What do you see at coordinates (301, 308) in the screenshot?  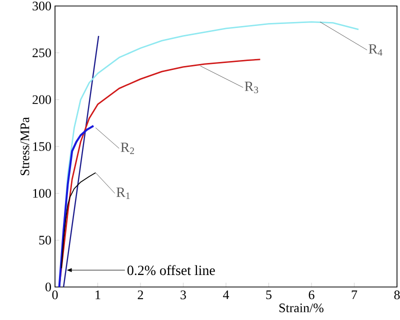 I see `x-axis-title: Strain/%` at bounding box center [301, 308].